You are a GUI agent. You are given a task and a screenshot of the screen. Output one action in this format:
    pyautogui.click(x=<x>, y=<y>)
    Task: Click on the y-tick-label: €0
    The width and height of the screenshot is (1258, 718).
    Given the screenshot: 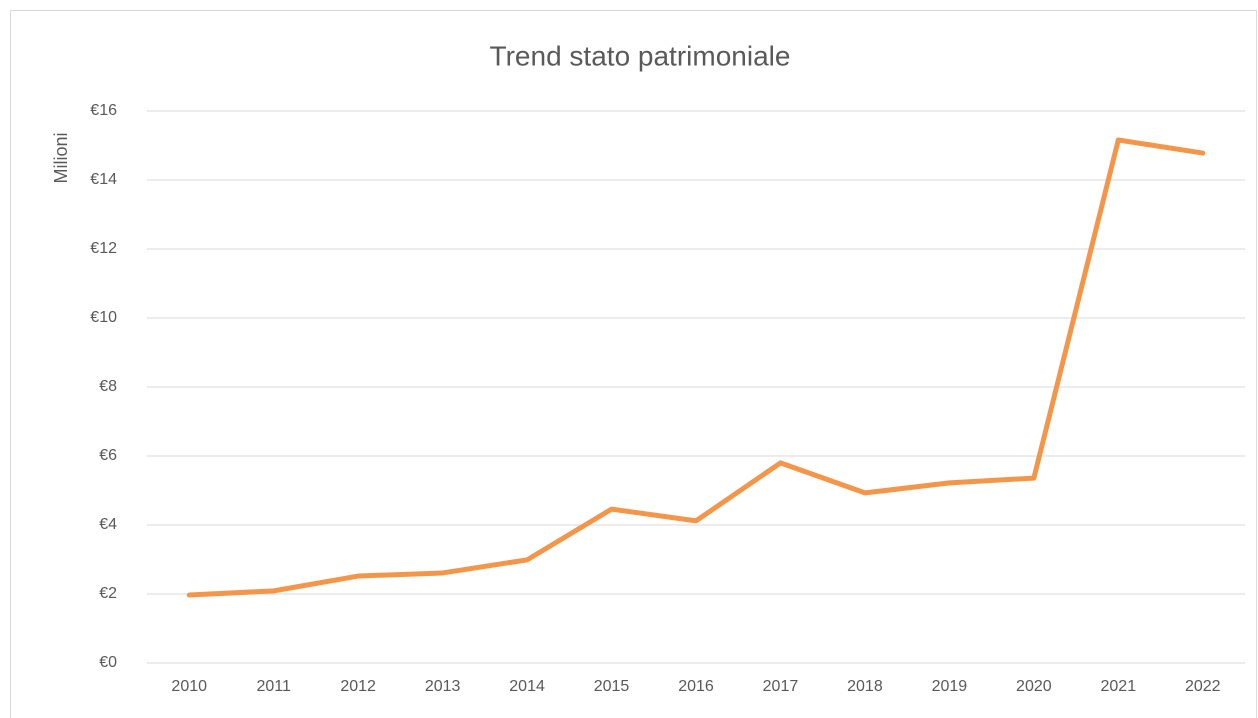 What is the action you would take?
    pyautogui.click(x=108, y=662)
    